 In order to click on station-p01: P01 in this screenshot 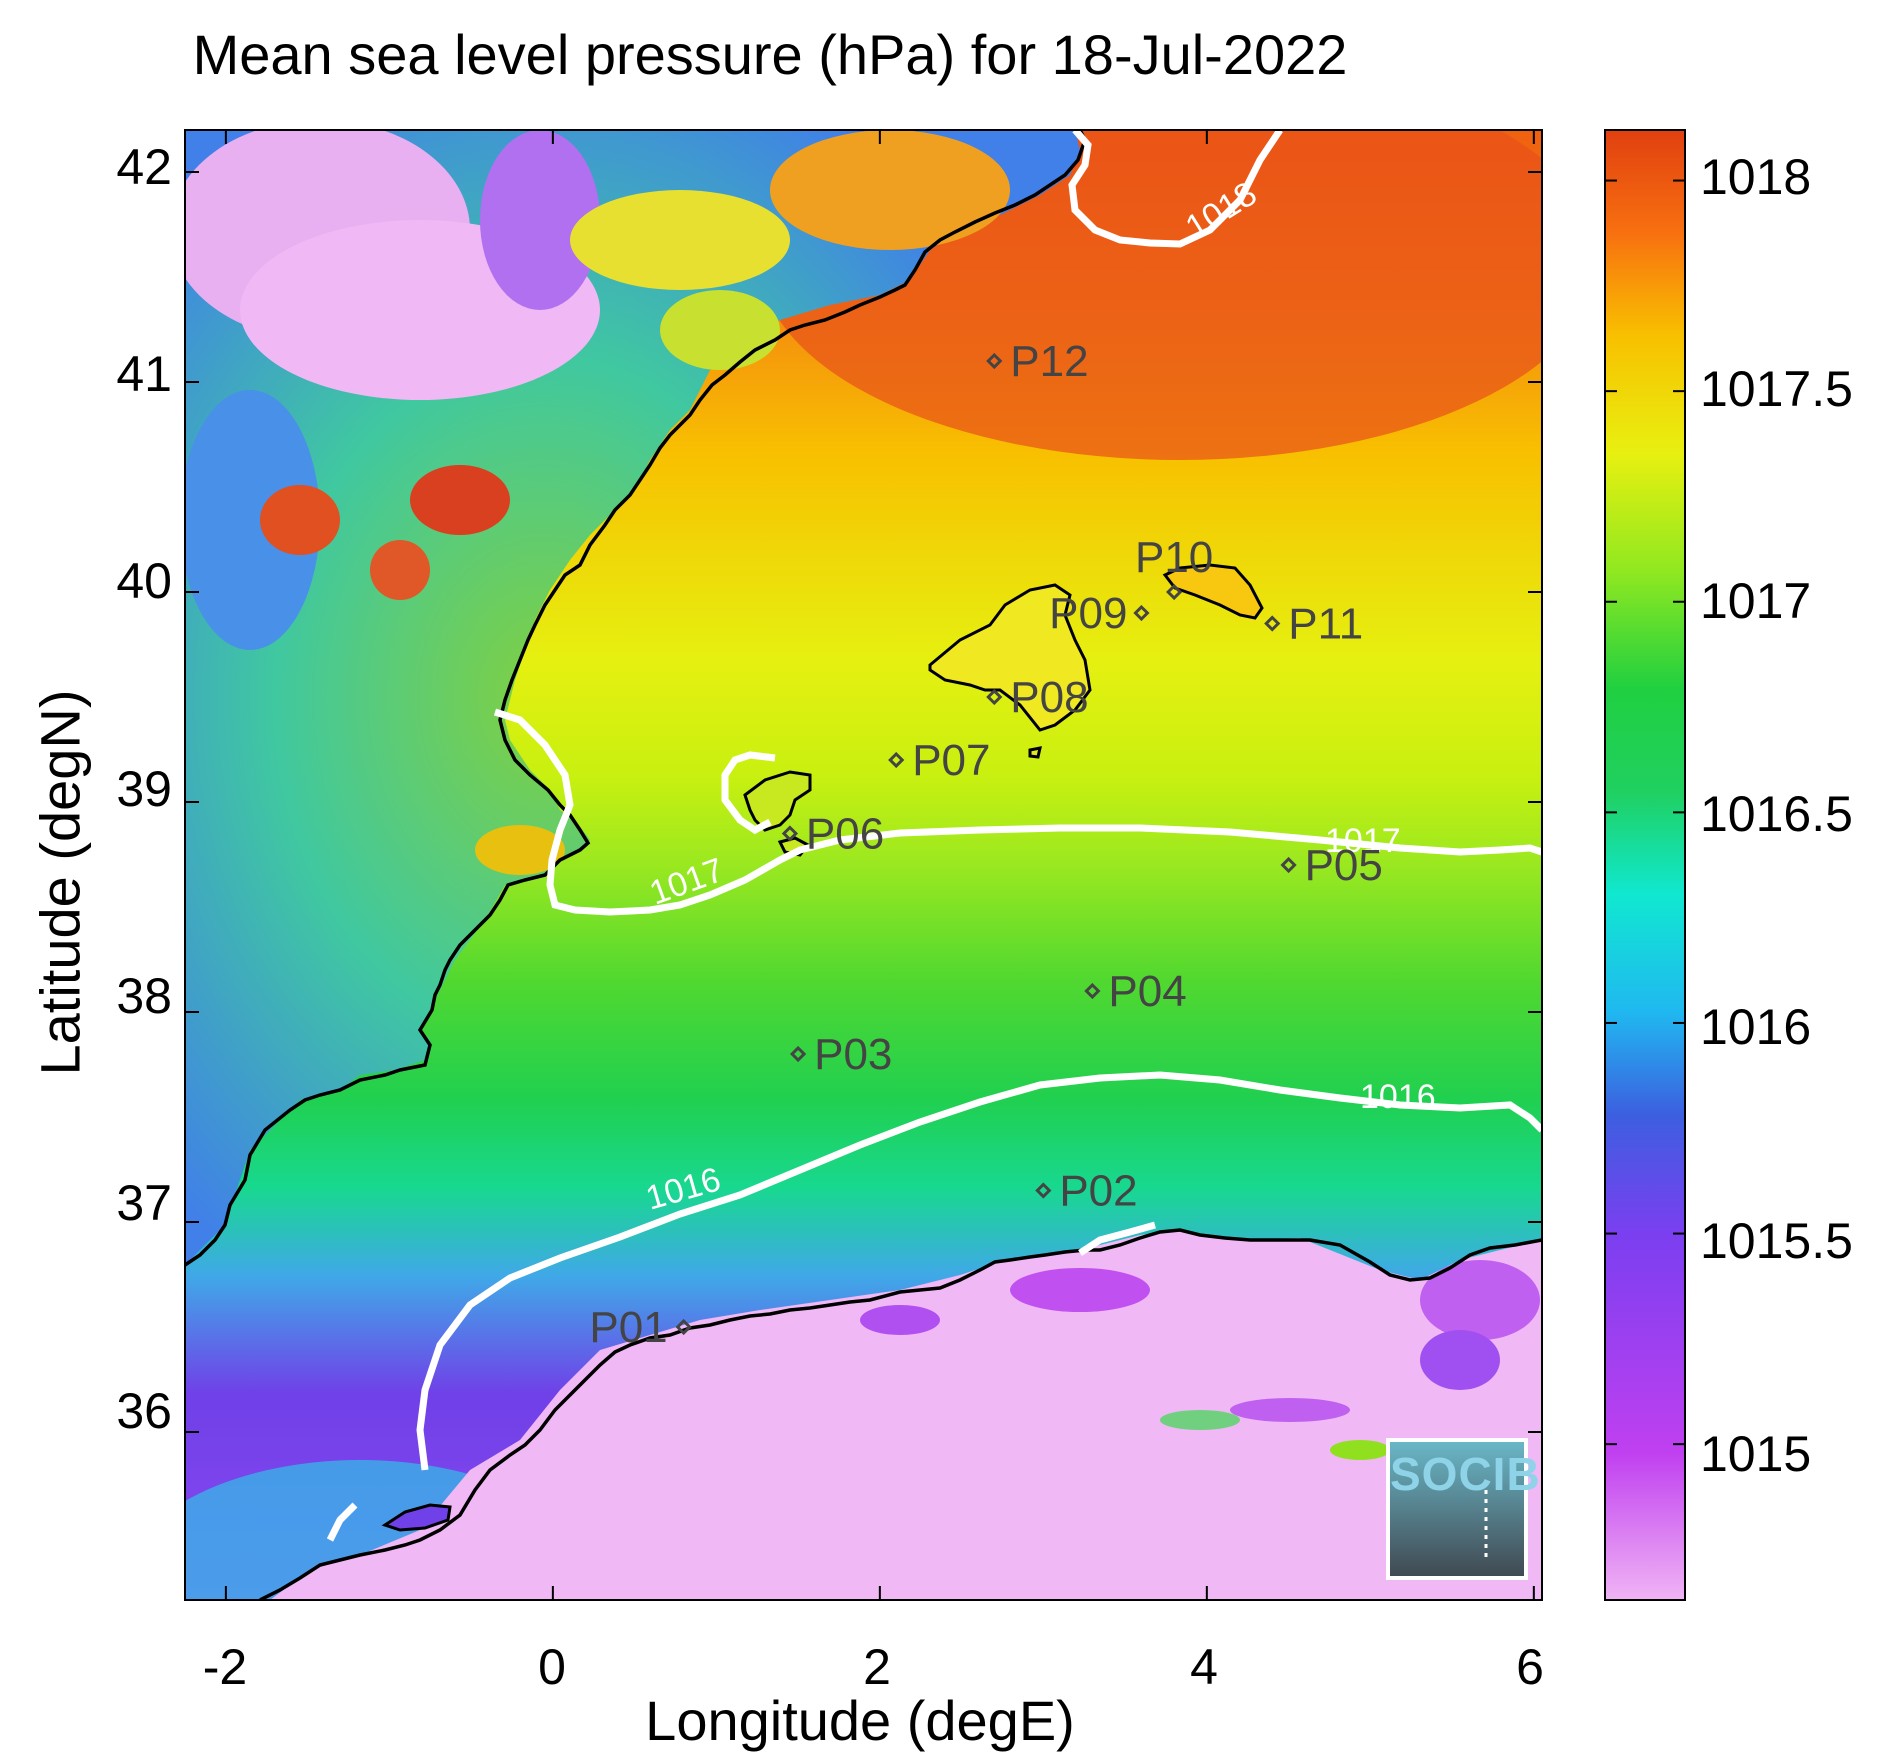, I will do `click(640, 1327)`.